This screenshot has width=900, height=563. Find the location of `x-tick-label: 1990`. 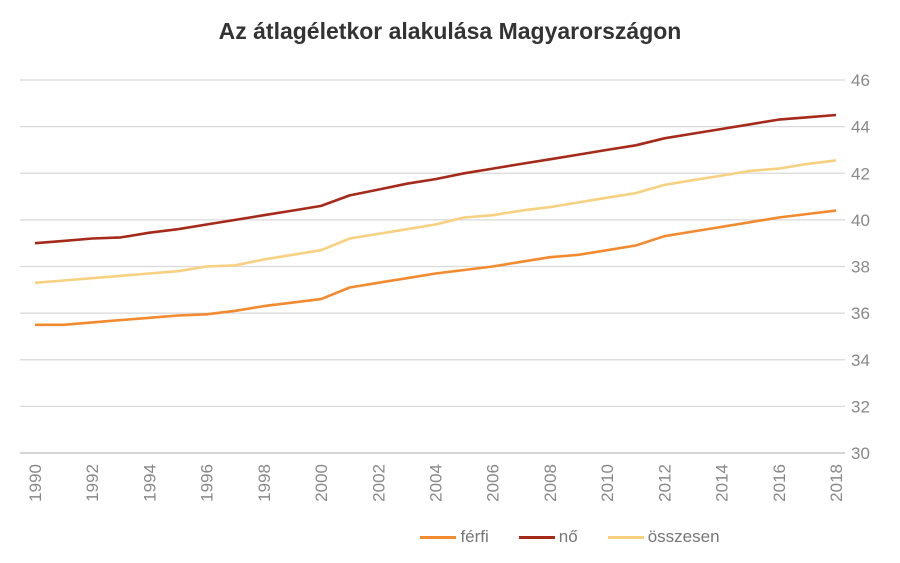

x-tick-label: 1990 is located at coordinates (35, 483).